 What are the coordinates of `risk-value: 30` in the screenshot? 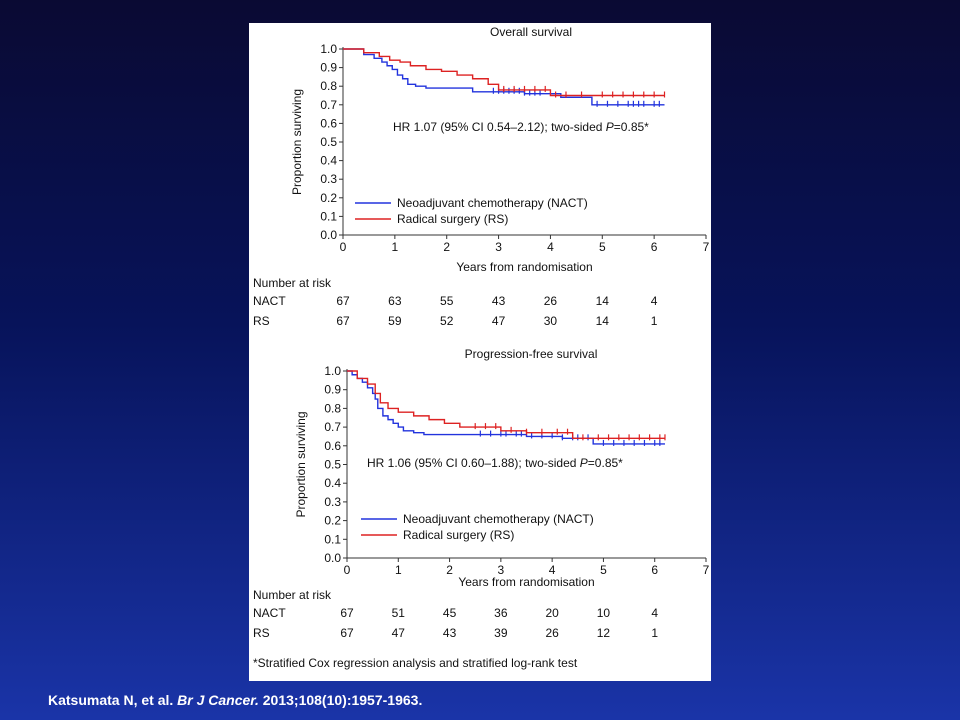 It's located at (551, 321).